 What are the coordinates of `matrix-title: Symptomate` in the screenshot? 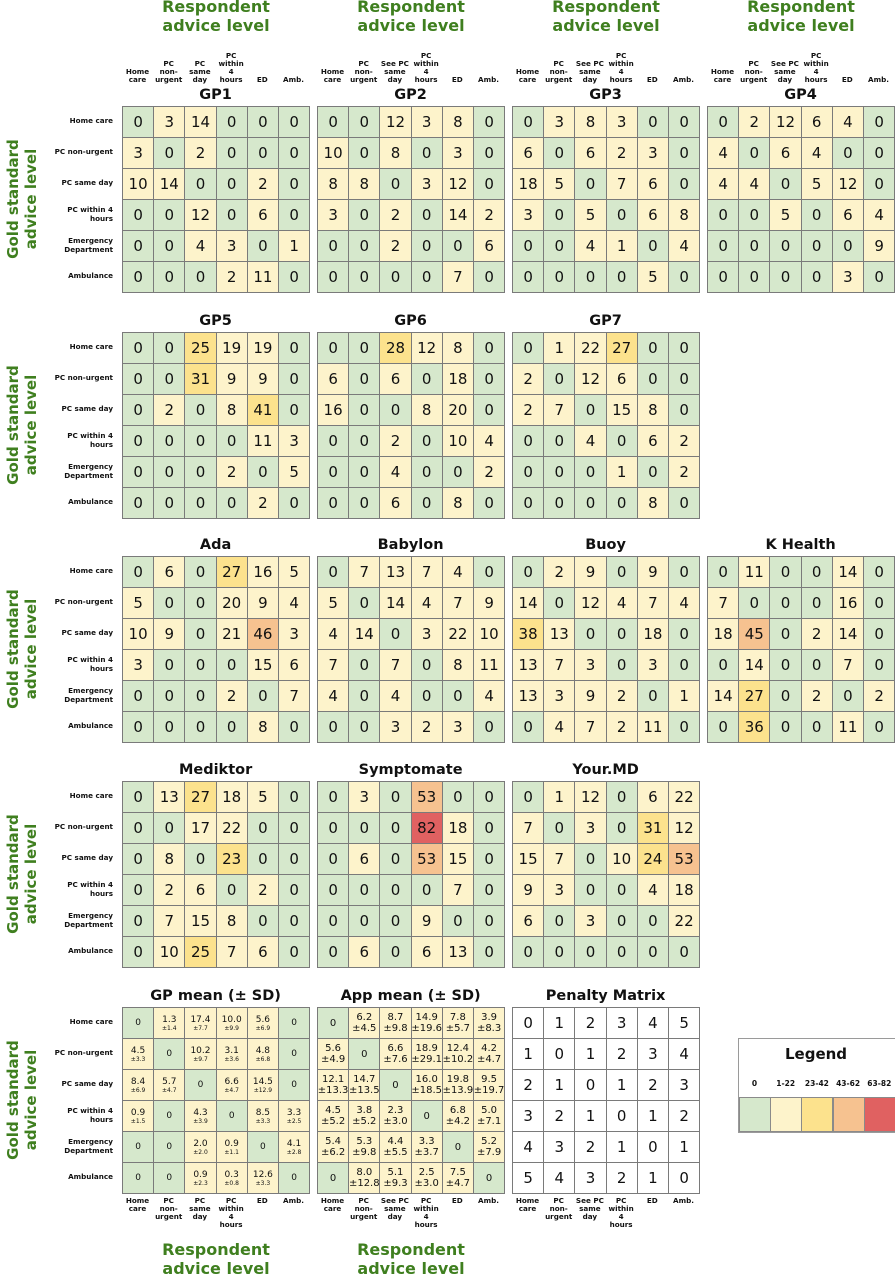 It's located at (410, 770).